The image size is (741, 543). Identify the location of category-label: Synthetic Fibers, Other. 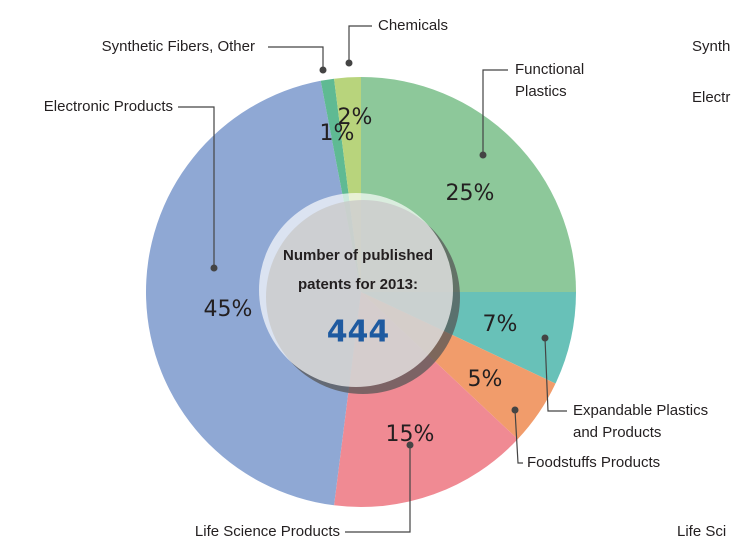
(178, 46).